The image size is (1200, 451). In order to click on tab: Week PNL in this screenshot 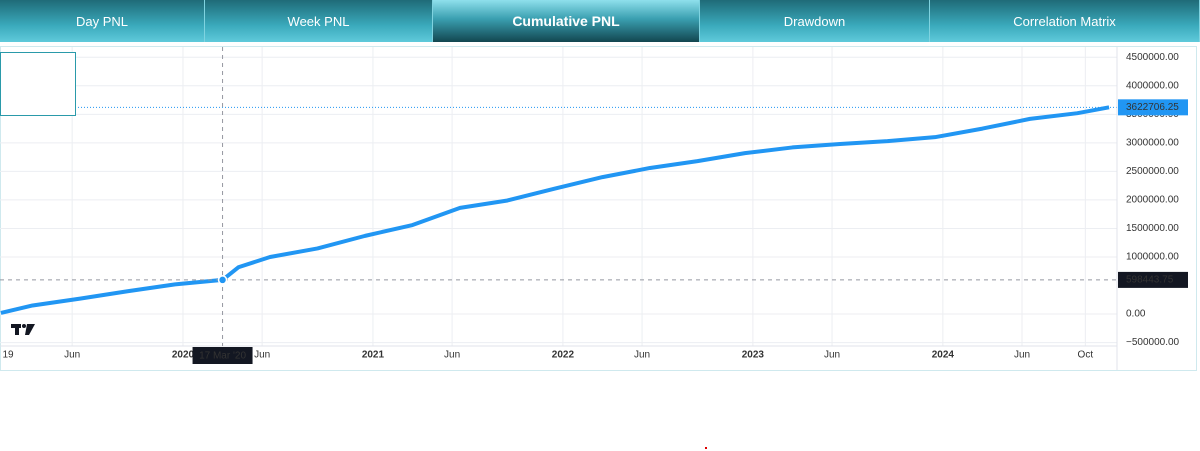, I will do `click(319, 21)`.